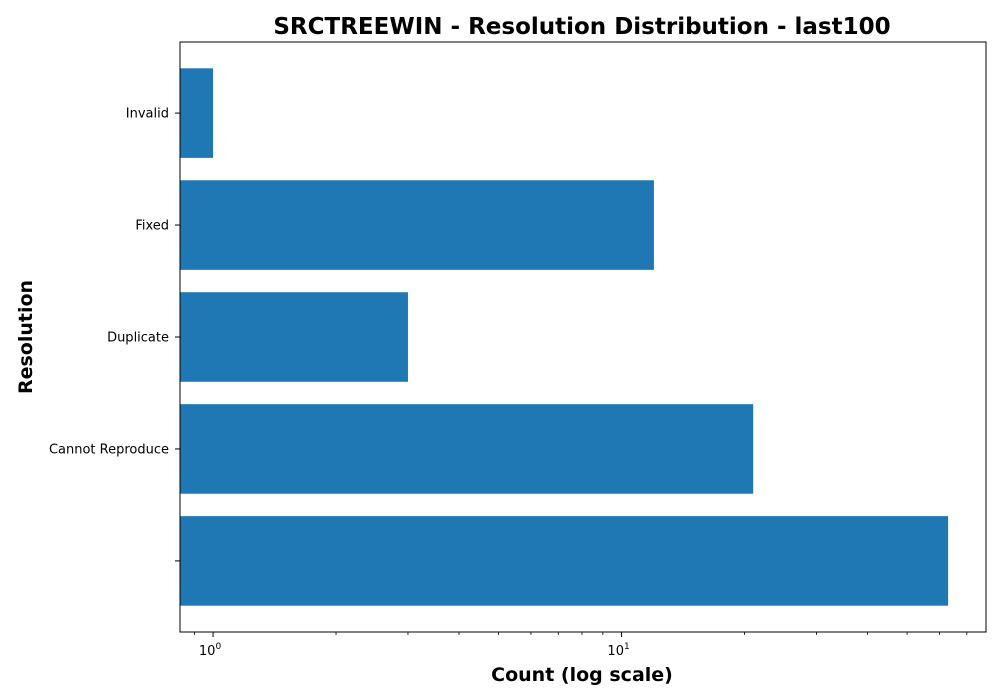 The image size is (1000, 700). I want to click on bar-fixed, so click(417, 225).